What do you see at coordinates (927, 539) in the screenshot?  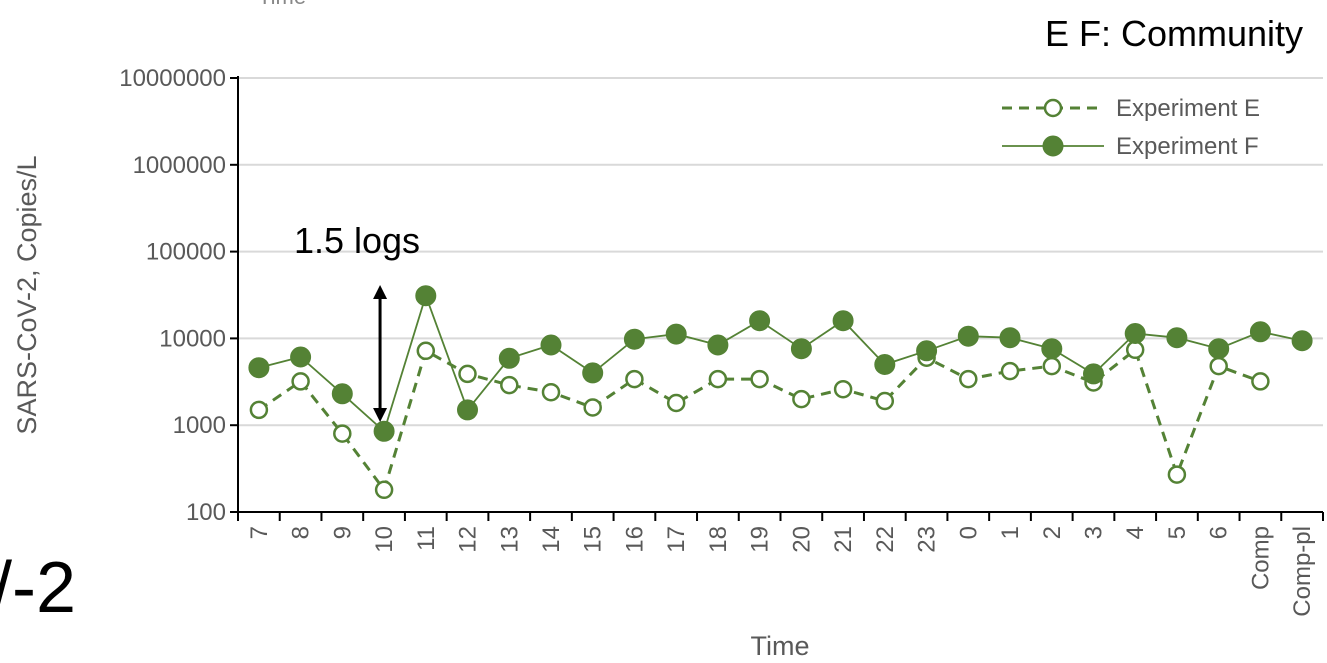 I see `x-tick-label: 23` at bounding box center [927, 539].